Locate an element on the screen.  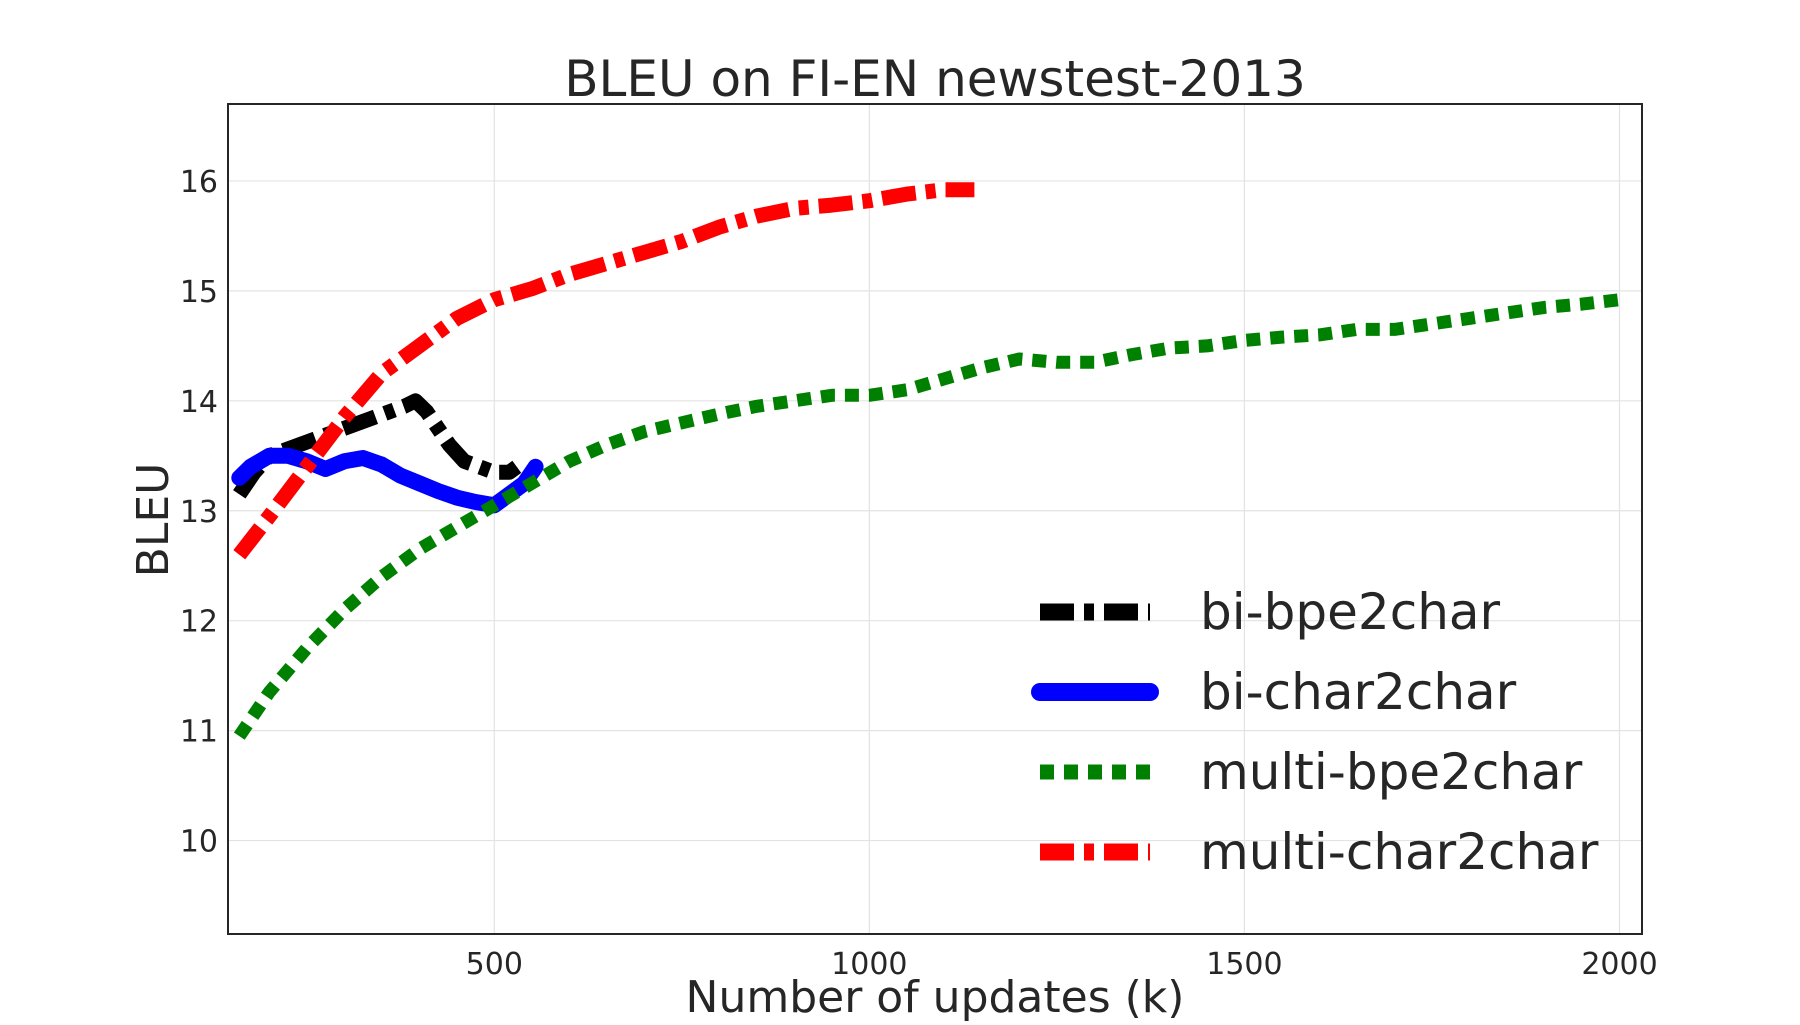
y-axis-label: BLEU is located at coordinates (153, 520).